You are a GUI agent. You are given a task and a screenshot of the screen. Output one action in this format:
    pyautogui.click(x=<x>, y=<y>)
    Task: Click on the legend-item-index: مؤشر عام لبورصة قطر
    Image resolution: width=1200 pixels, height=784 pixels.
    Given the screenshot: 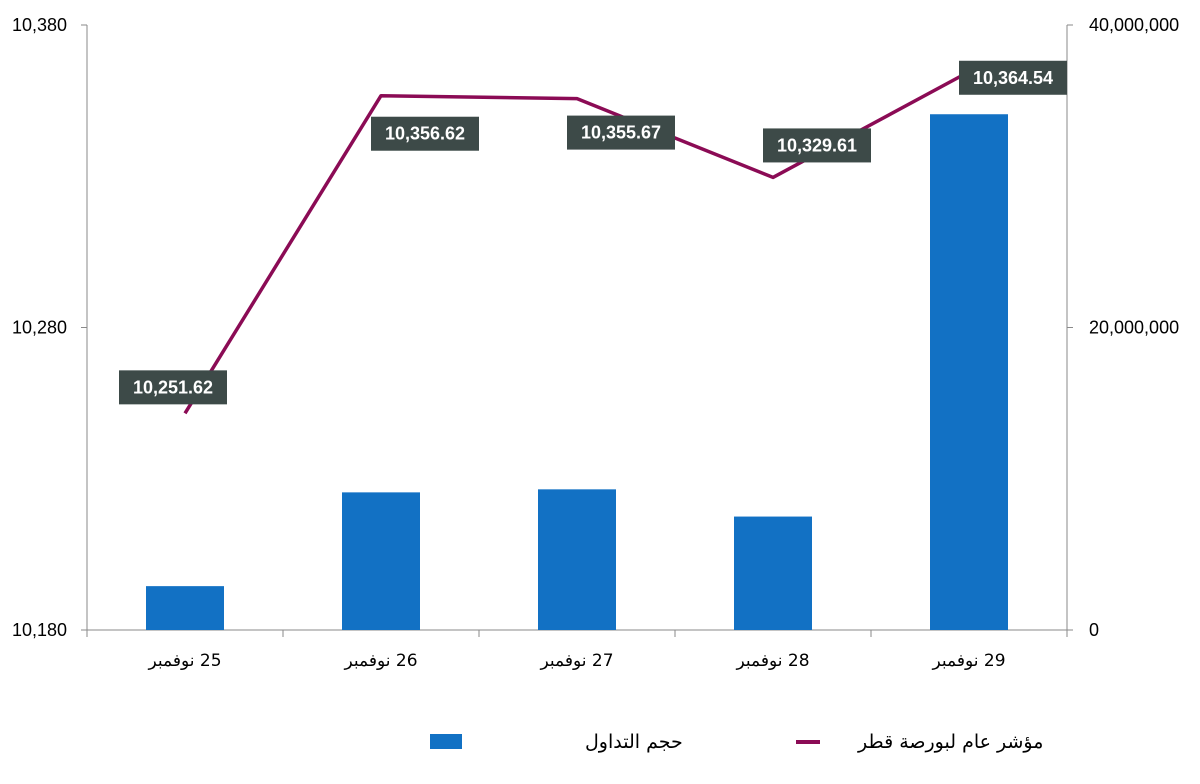 What is the action you would take?
    pyautogui.click(x=919, y=742)
    